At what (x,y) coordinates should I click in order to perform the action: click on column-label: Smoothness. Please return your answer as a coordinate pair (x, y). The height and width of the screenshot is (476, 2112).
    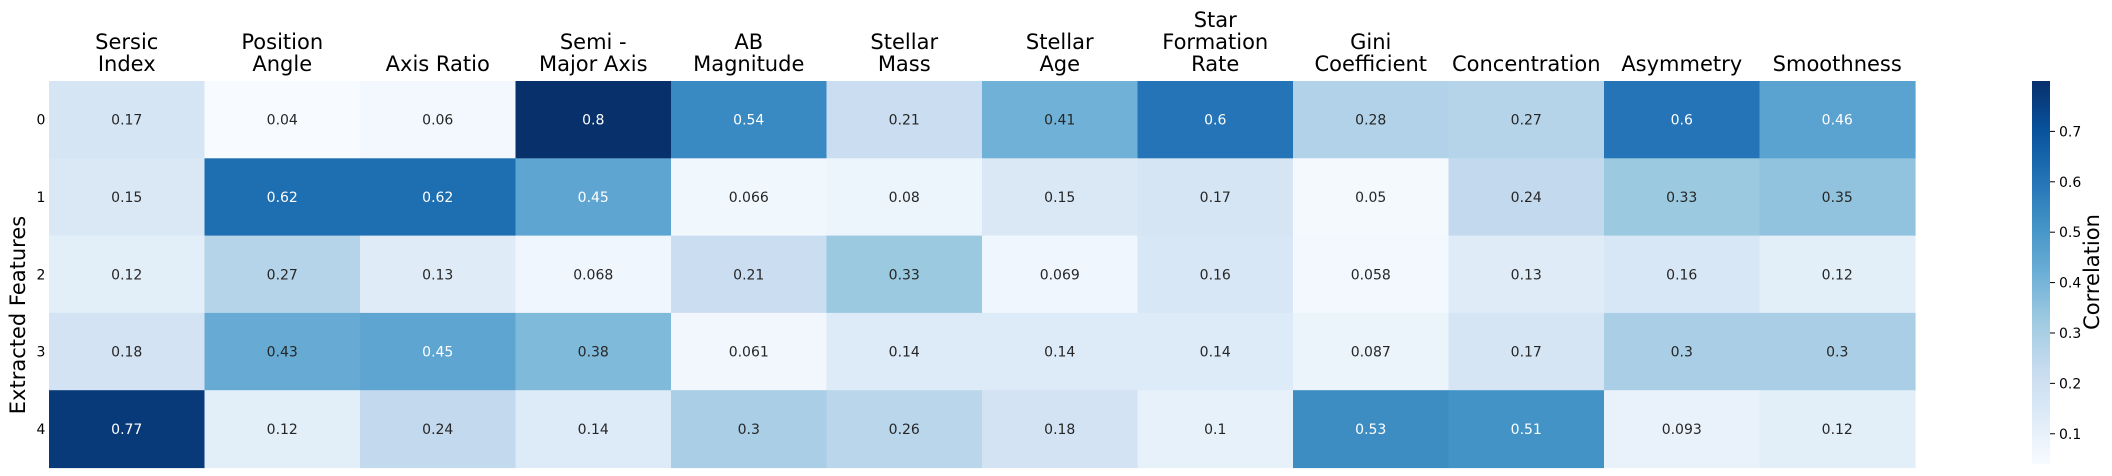
    Looking at the image, I should click on (1837, 64).